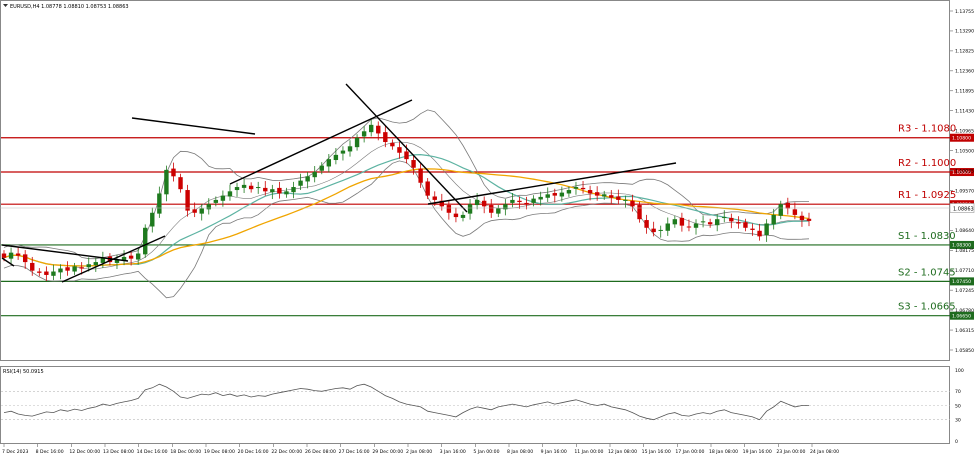  I want to click on price-tick-label: 1.11895, so click(964, 92).